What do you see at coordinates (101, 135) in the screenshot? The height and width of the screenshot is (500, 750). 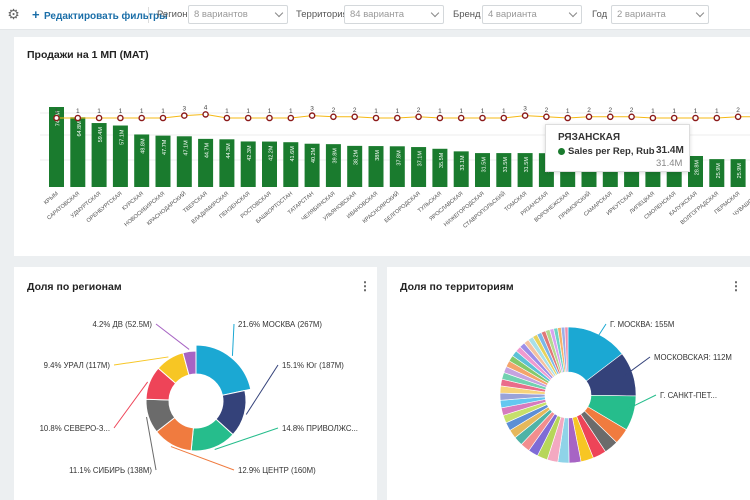 I see `bar-value-label: 59.4M` at bounding box center [101, 135].